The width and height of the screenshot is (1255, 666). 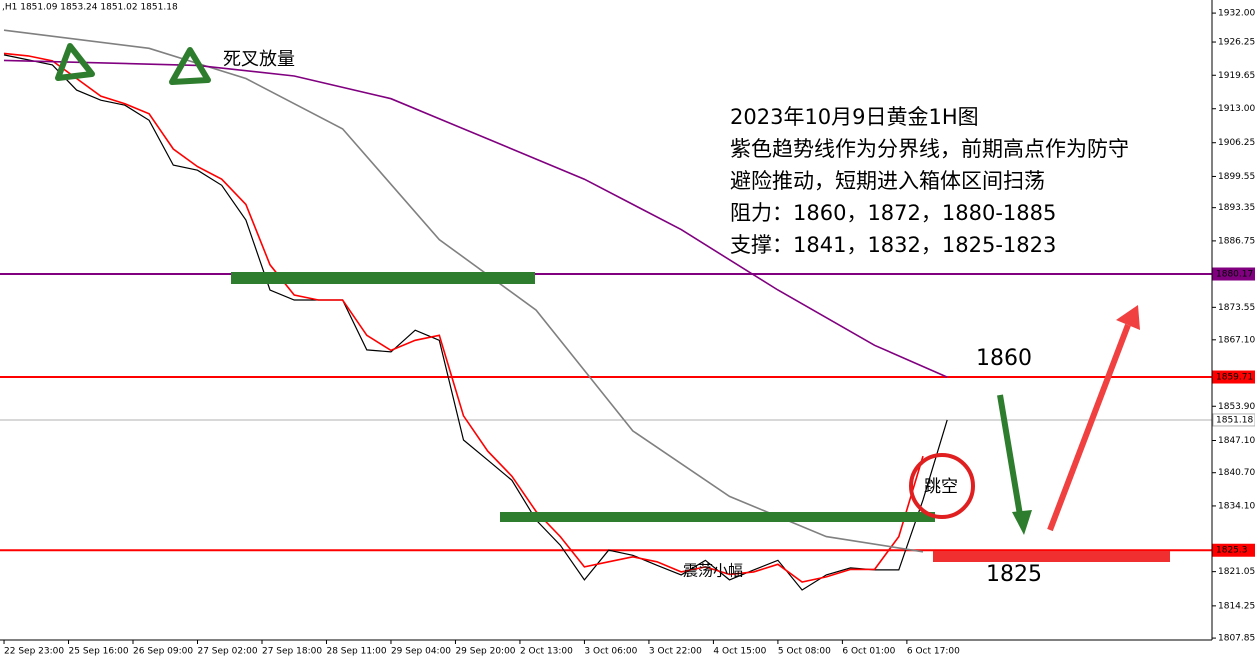 What do you see at coordinates (1236, 473) in the screenshot?
I see `y-tick-label: 1840.70` at bounding box center [1236, 473].